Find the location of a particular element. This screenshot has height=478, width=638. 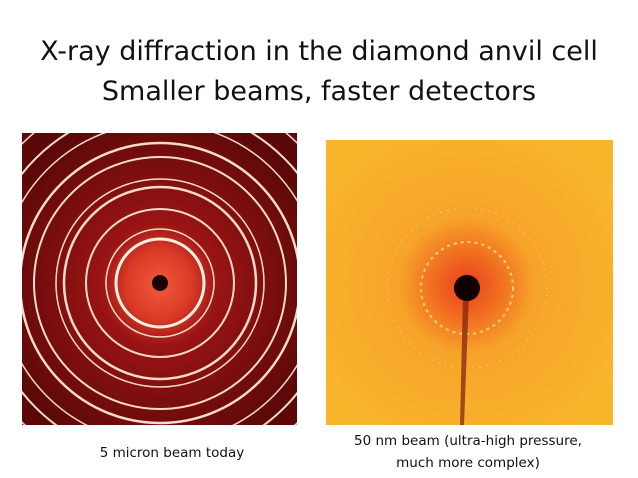

ring is located at coordinates (160, 283).